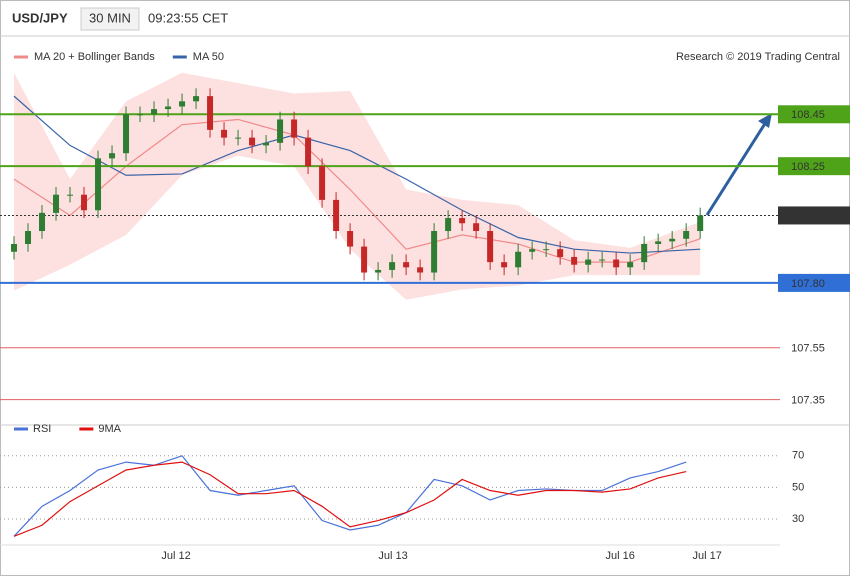 This screenshot has width=850, height=576. What do you see at coordinates (808, 349) in the screenshot?
I see `level-label: 107.55` at bounding box center [808, 349].